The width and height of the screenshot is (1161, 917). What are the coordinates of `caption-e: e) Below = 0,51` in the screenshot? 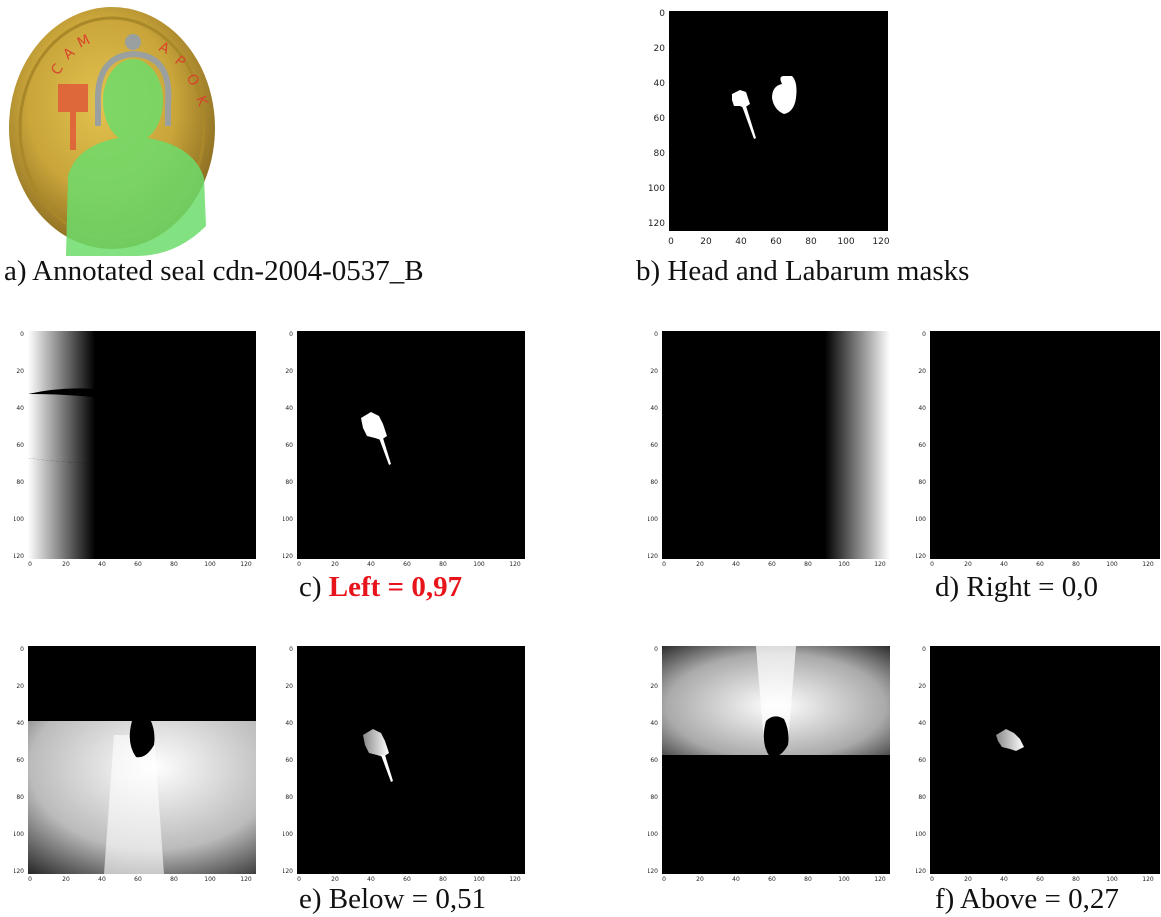 It's located at (393, 899).